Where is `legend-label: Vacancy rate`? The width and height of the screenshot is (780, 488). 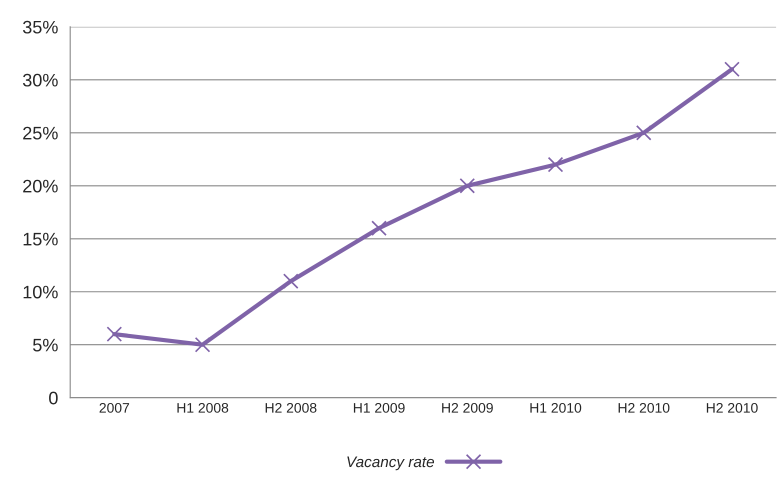
legend-label: Vacancy rate is located at coordinates (390, 463).